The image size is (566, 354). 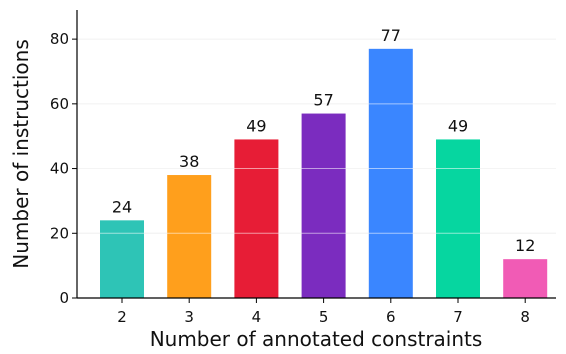 What do you see at coordinates (59, 233) in the screenshot?
I see `y-tick-label-20: 20` at bounding box center [59, 233].